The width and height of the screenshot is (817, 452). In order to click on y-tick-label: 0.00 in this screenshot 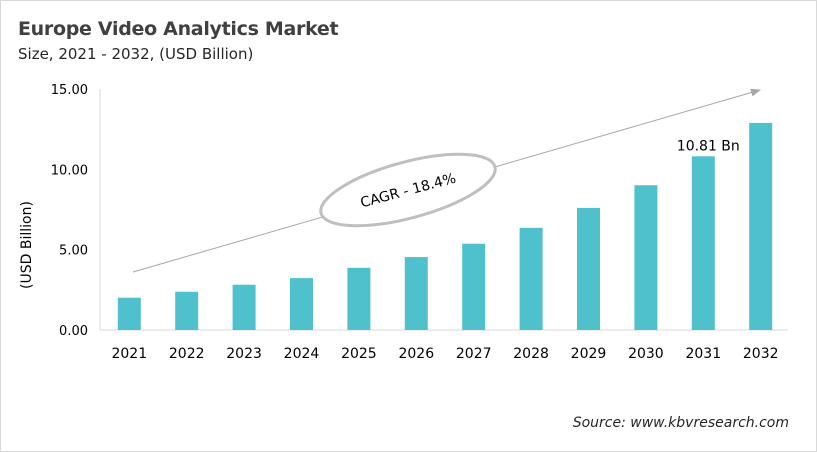, I will do `click(73, 331)`.